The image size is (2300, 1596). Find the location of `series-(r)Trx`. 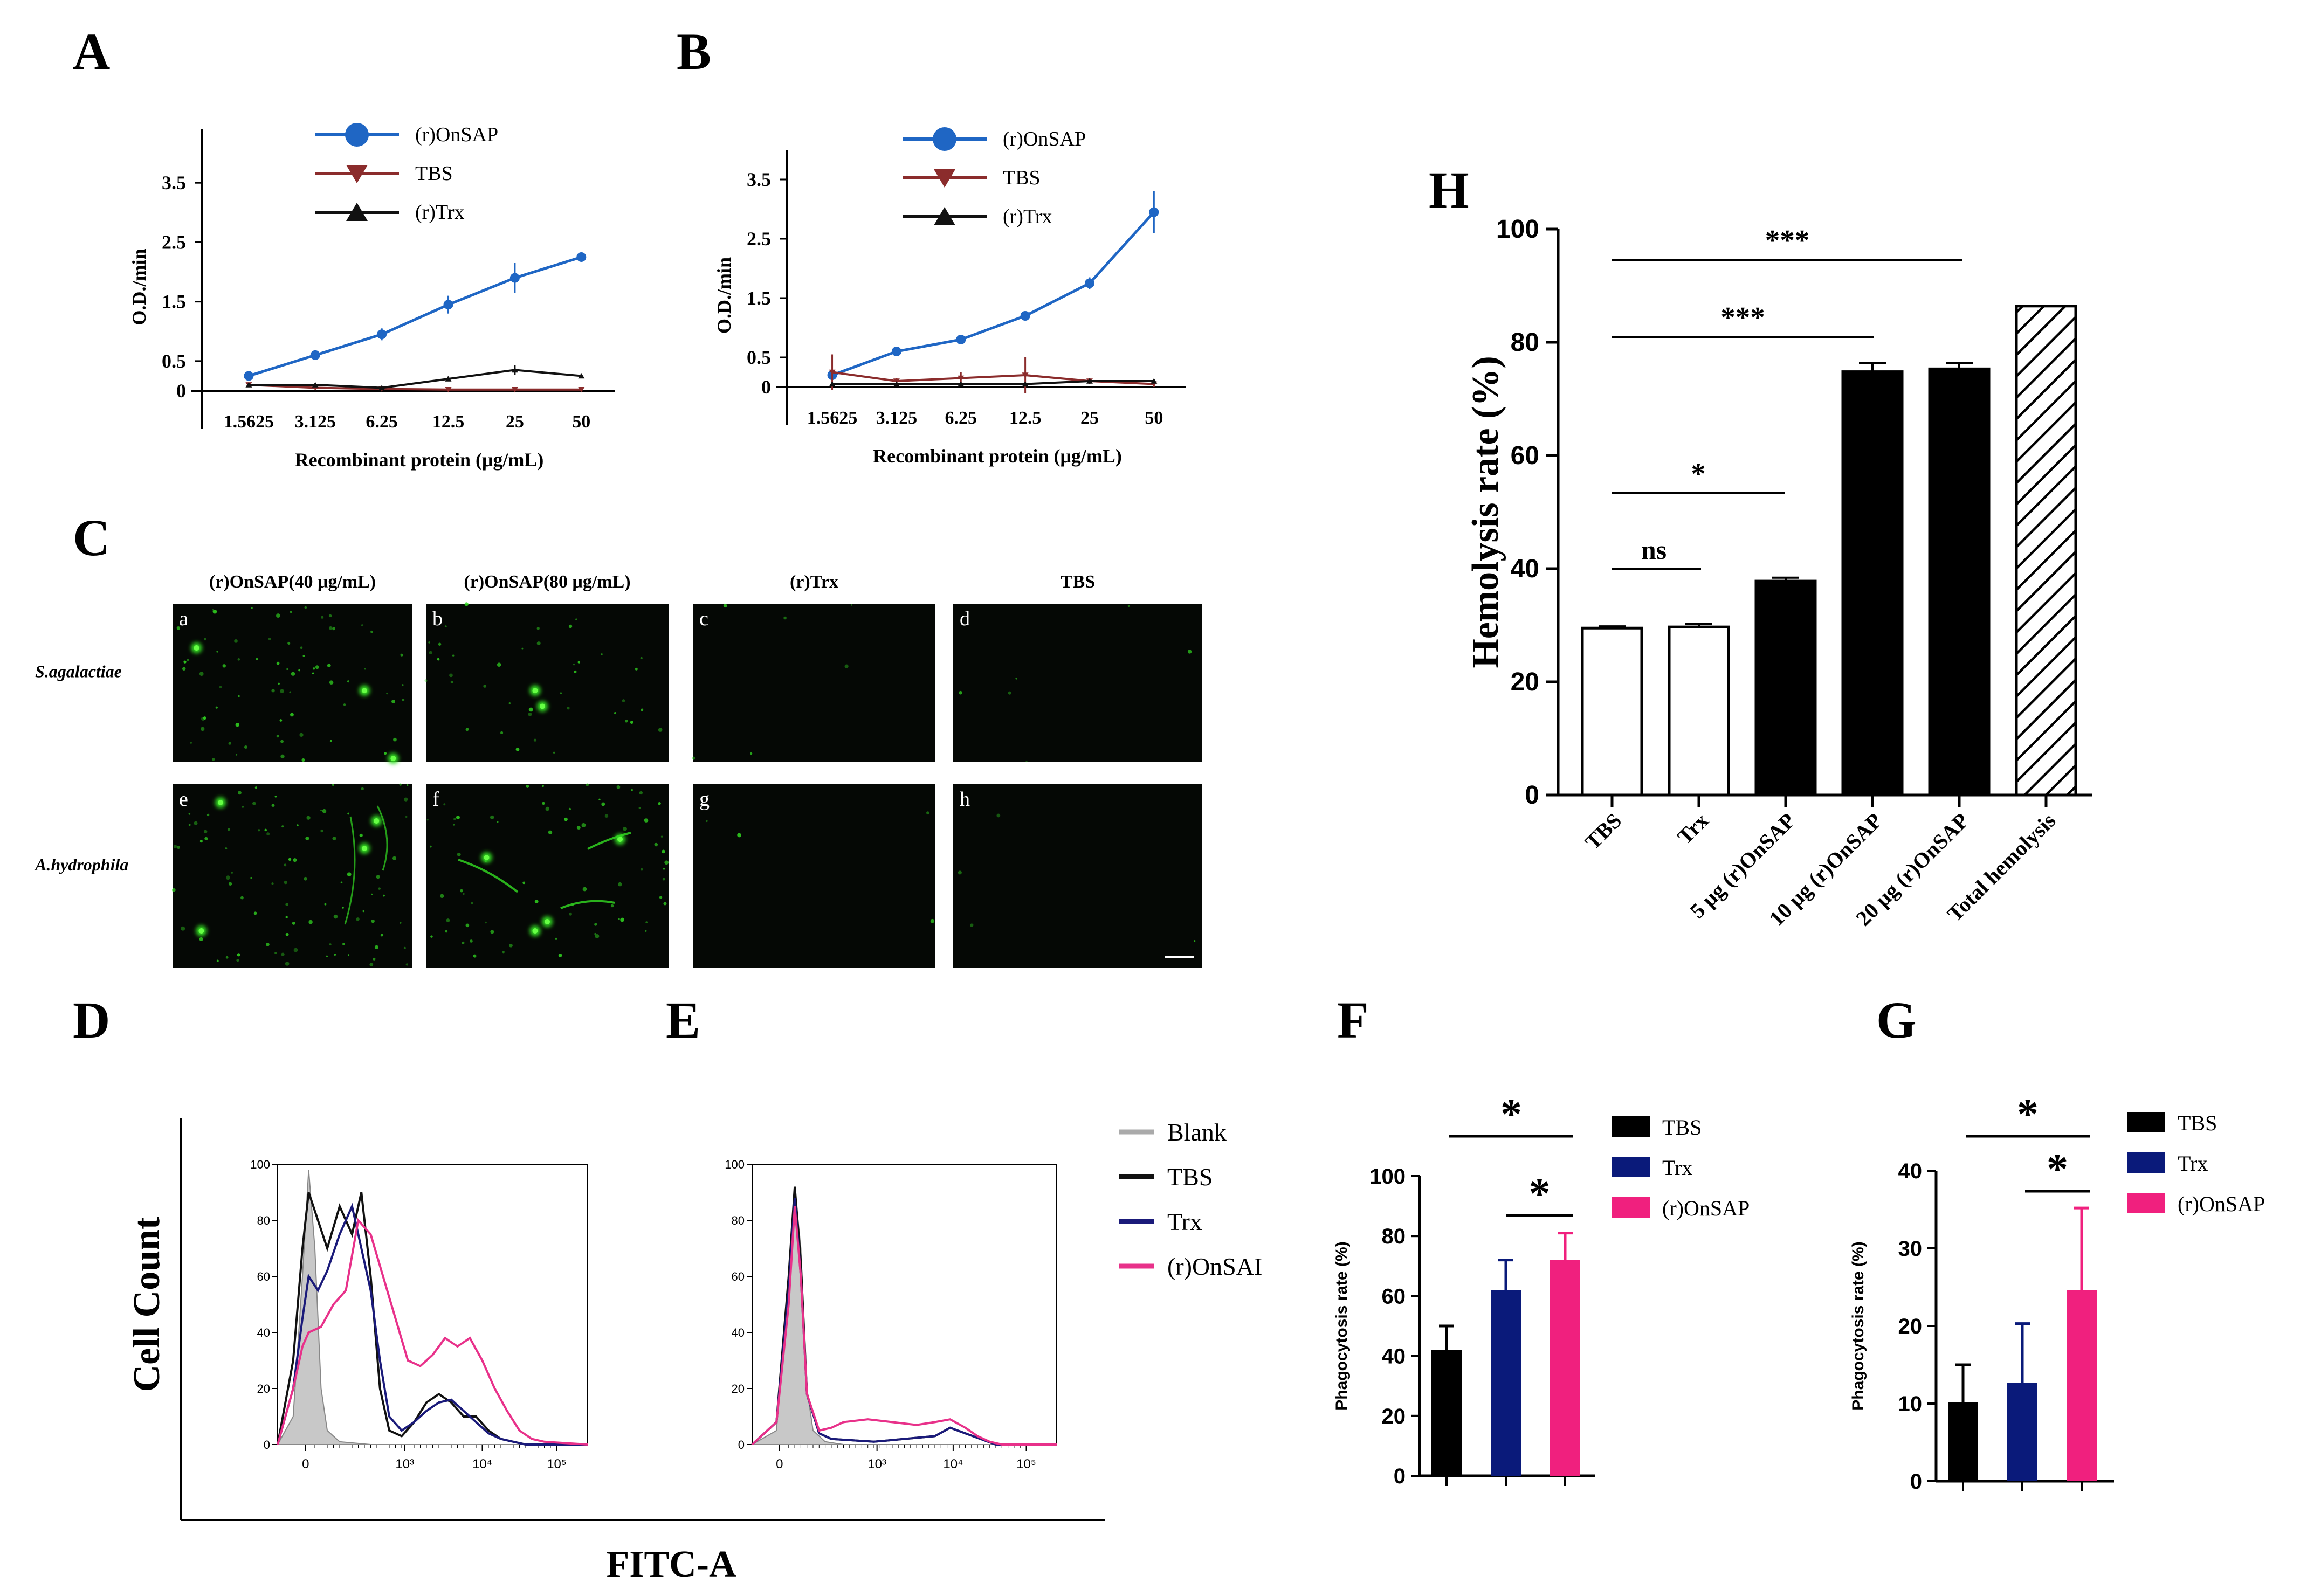

series-(r)Trx is located at coordinates (415, 378).